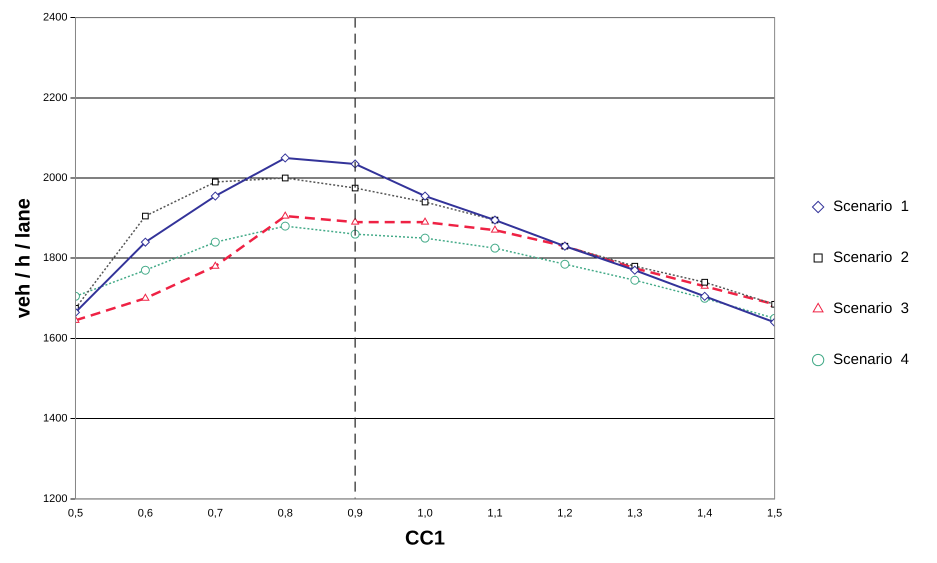  Describe the element at coordinates (774, 513) in the screenshot. I see `x-tick-label: 1,5` at that location.